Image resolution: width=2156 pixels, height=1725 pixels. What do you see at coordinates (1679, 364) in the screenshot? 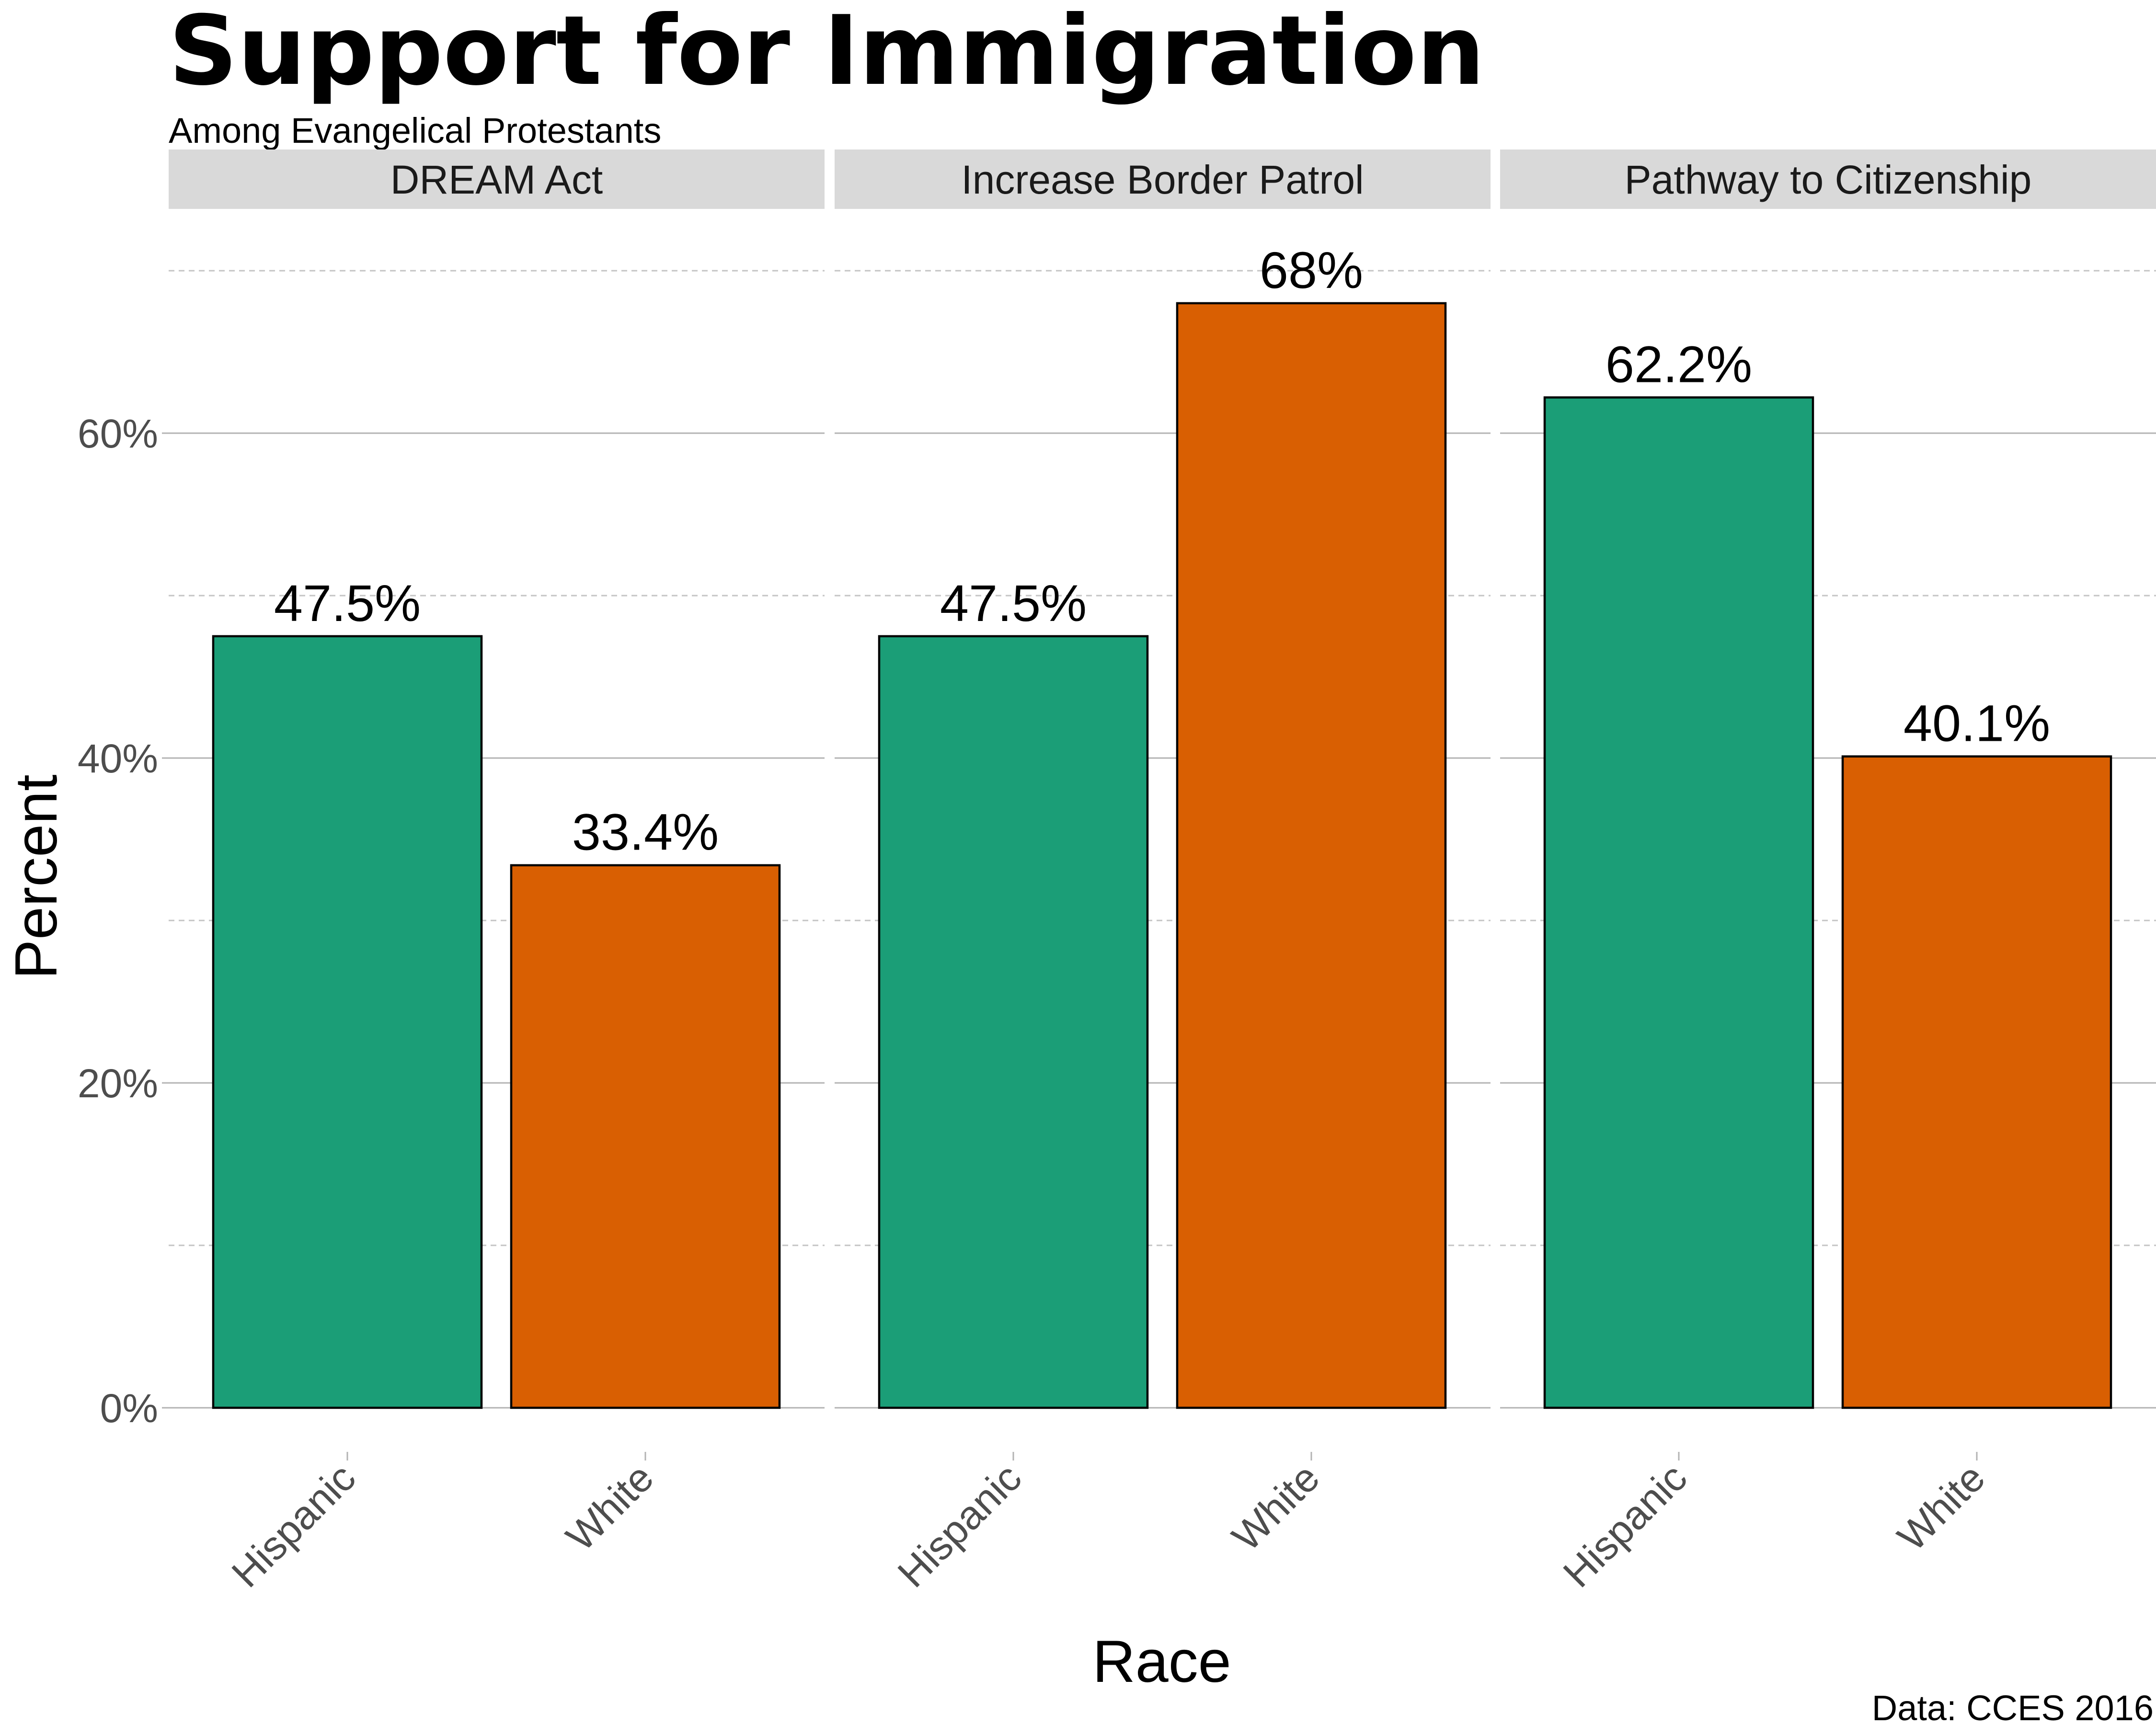
I see `data-label: 62.2%` at bounding box center [1679, 364].